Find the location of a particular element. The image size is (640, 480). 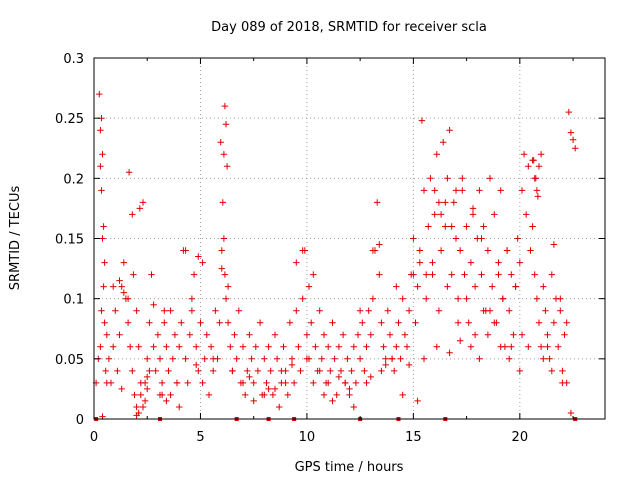

x-axis-label: GPS time / hours is located at coordinates (349, 467).